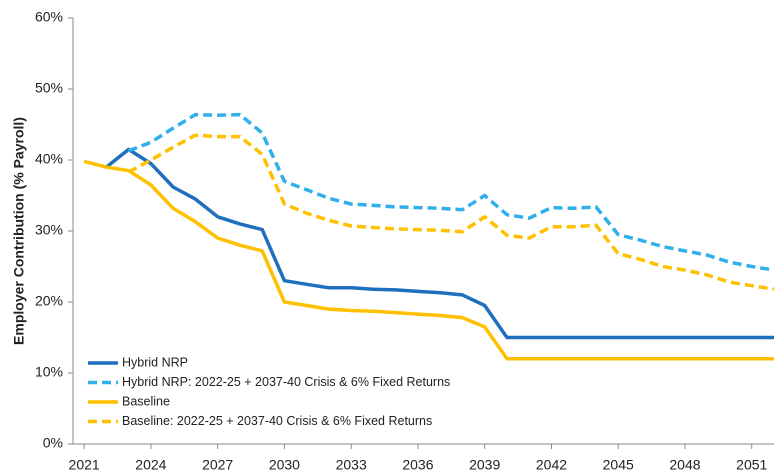  I want to click on x-tick-label: 2027, so click(217, 465).